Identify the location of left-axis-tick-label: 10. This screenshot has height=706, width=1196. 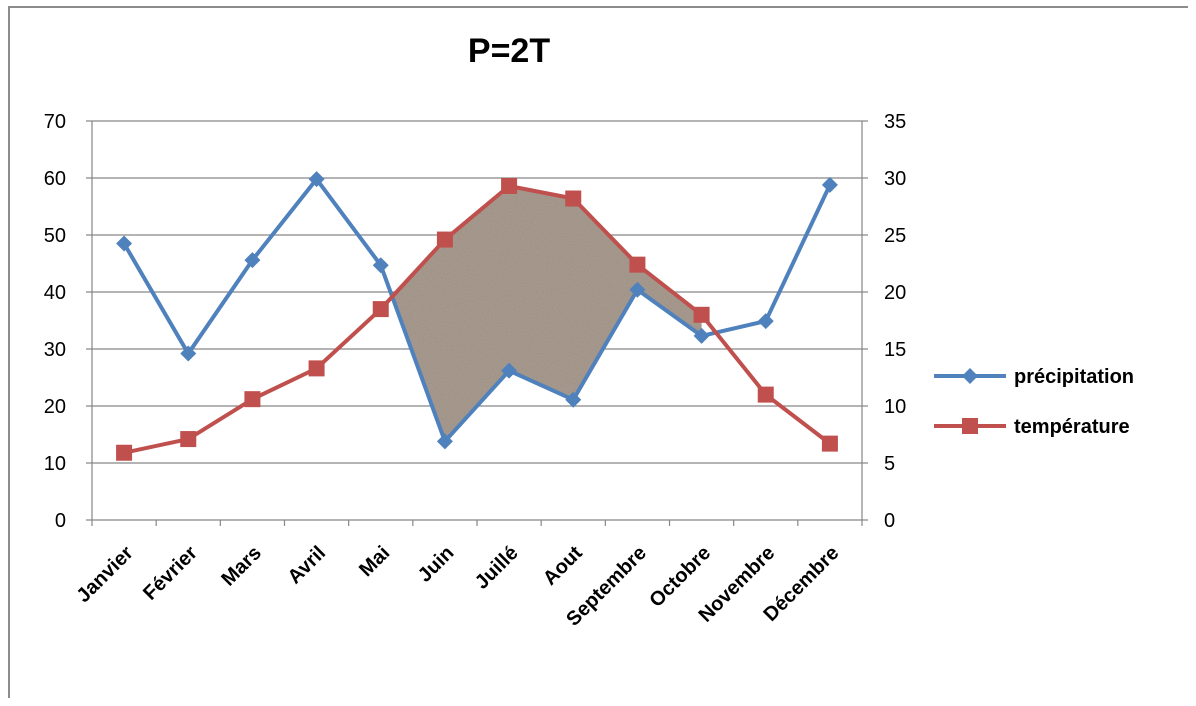
(55, 464).